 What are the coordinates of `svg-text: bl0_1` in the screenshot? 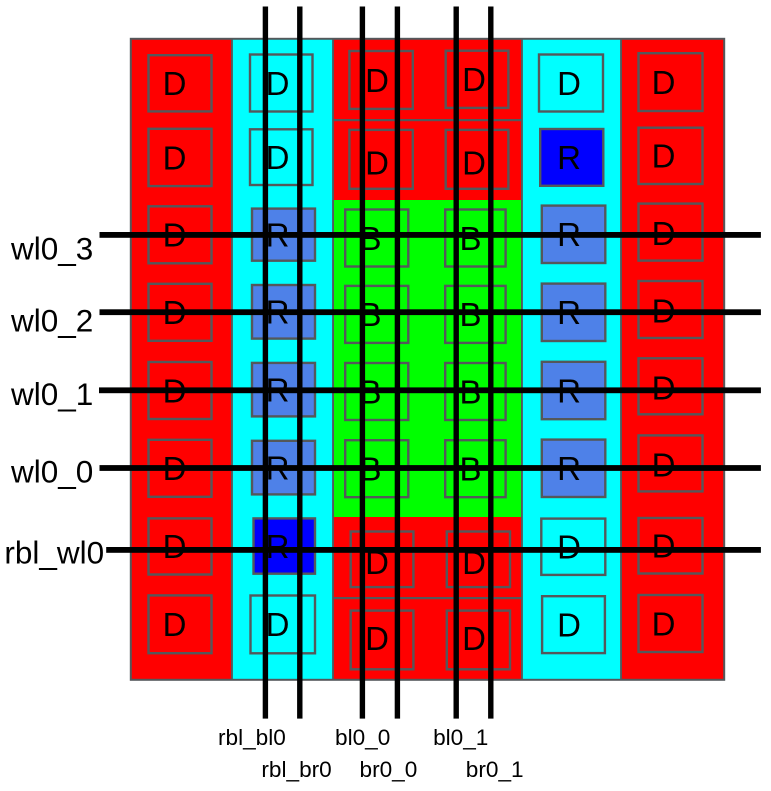 It's located at (460, 737).